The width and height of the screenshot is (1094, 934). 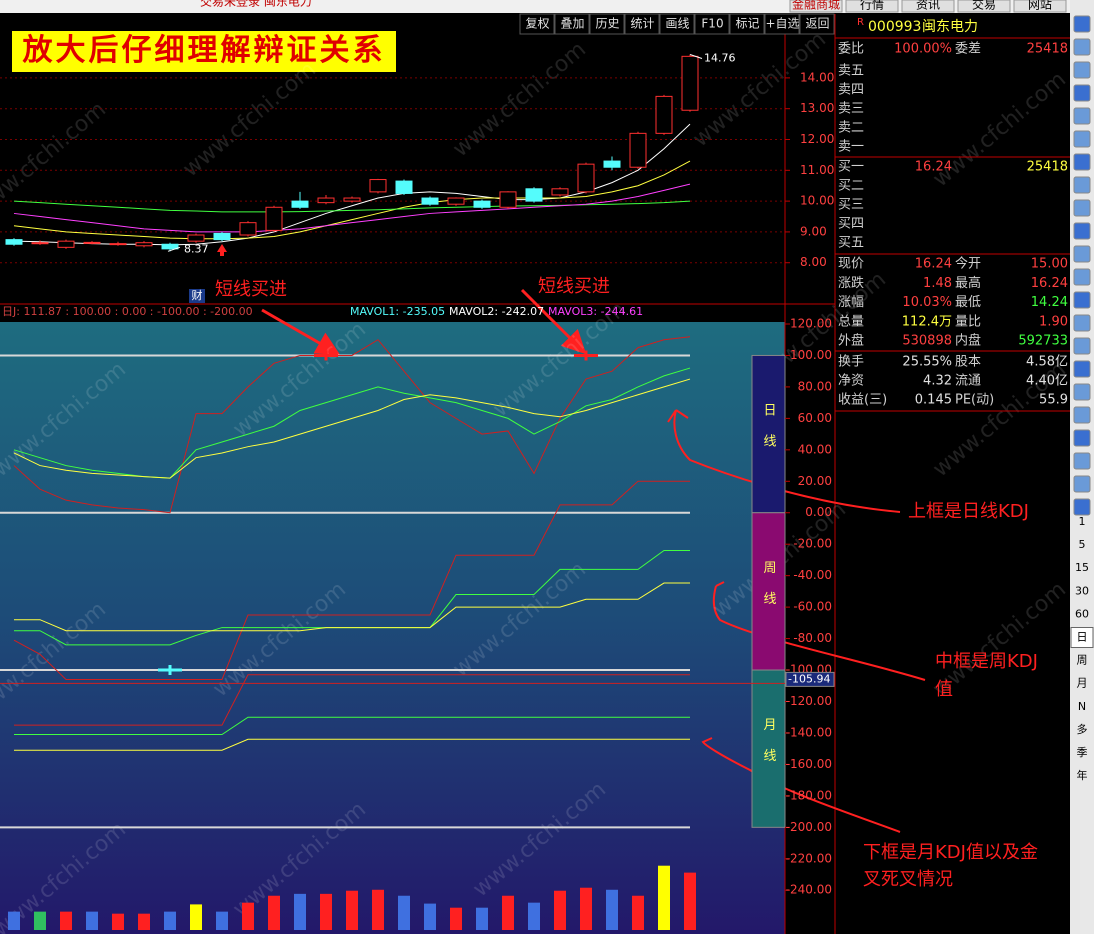 I want to click on menu-label: 网站, so click(x=1040, y=6).